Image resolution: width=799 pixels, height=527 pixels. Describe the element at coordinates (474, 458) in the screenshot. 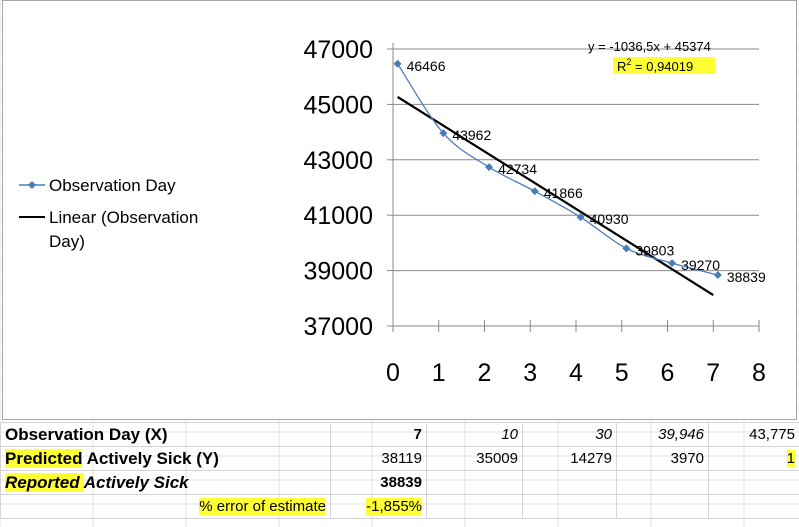

I see `table-cell: 35009` at that location.